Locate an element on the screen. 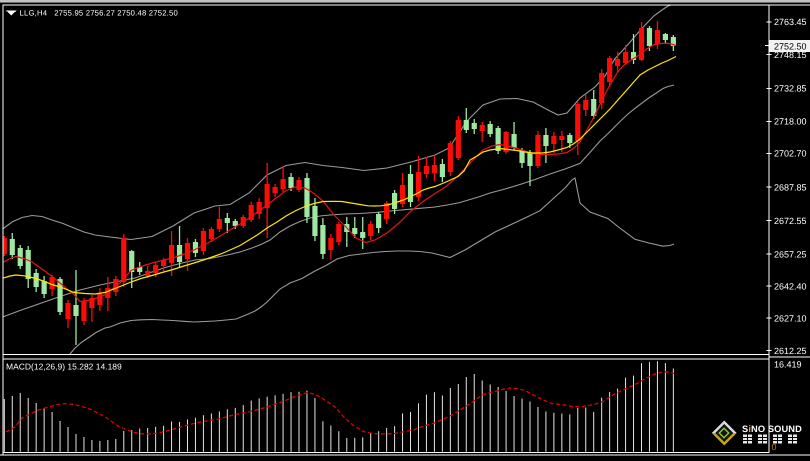 The height and width of the screenshot is (461, 810). svg-text: 2763.45 is located at coordinates (790, 22).